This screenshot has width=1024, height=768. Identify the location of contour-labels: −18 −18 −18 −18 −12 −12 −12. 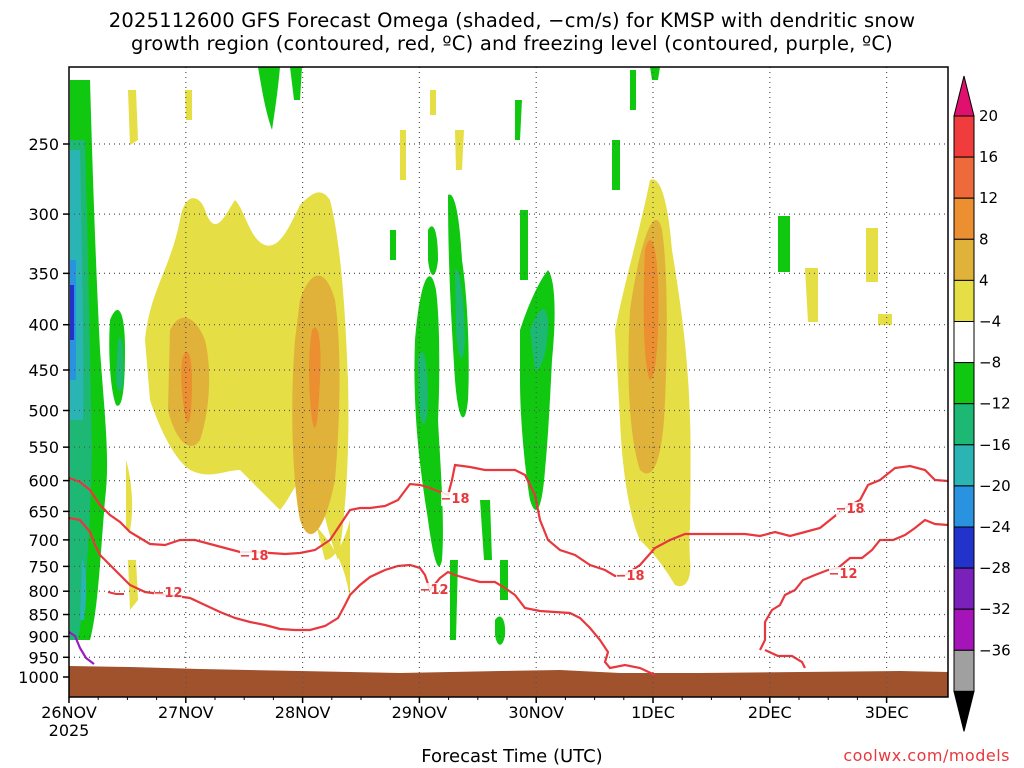
(509, 546).